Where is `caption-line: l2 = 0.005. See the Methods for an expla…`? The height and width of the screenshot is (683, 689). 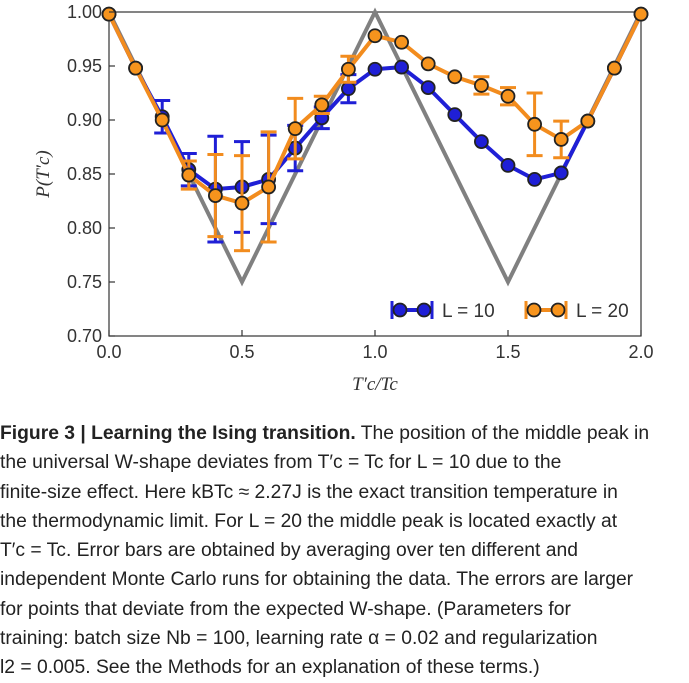
caption-line: l2 = 0.005. See the Methods for an expla… is located at coordinates (270, 668).